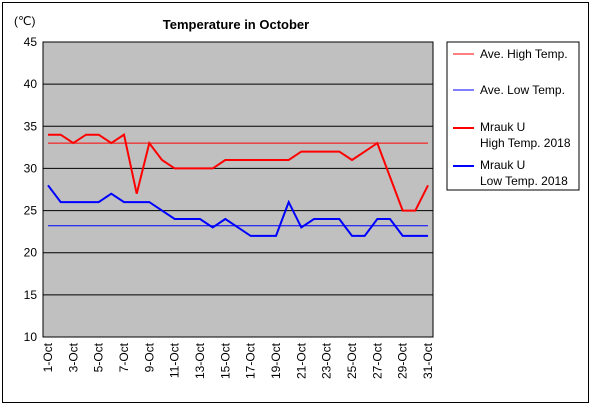  Describe the element at coordinates (24, 21) in the screenshot. I see `unit-label: (℃)` at that location.